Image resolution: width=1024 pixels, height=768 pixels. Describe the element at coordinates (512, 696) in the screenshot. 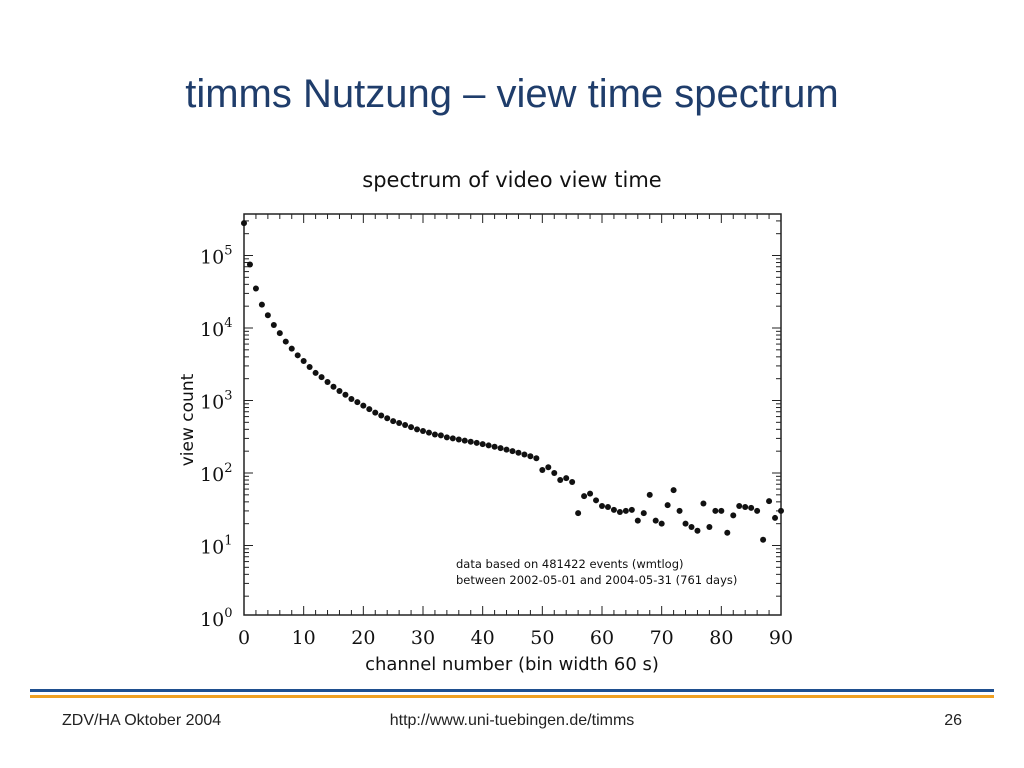

I see `footer-divider-orange` at that location.